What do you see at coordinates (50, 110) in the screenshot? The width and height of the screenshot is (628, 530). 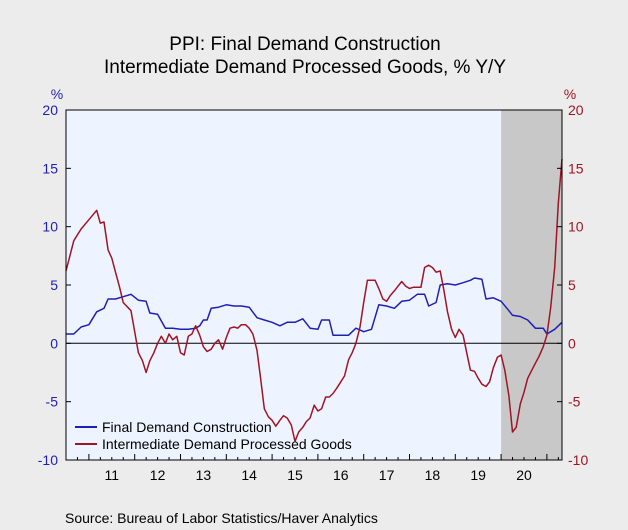 I see `left-y-tick-label: 20` at bounding box center [50, 110].